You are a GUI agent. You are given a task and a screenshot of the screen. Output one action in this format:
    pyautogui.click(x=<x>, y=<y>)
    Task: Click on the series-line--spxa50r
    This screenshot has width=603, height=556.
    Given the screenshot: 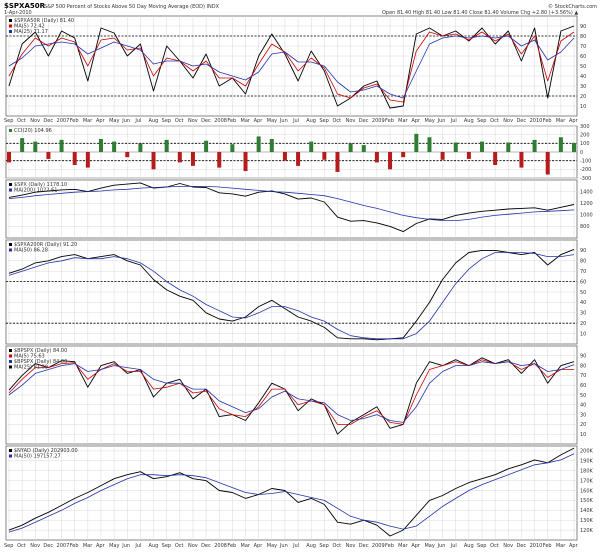 What is the action you would take?
    pyautogui.click(x=291, y=67)
    